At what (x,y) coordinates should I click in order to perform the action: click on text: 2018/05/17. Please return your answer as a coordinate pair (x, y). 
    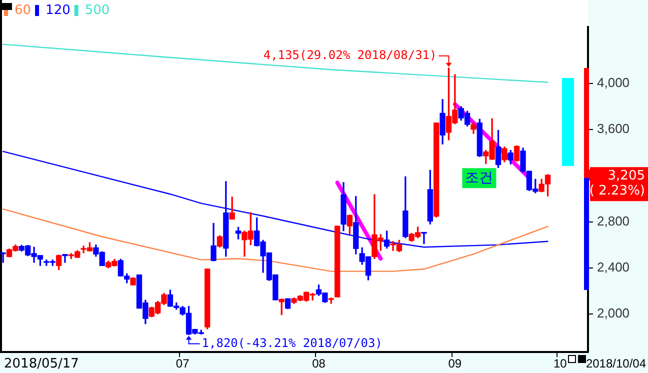
    Looking at the image, I should click on (41, 364).